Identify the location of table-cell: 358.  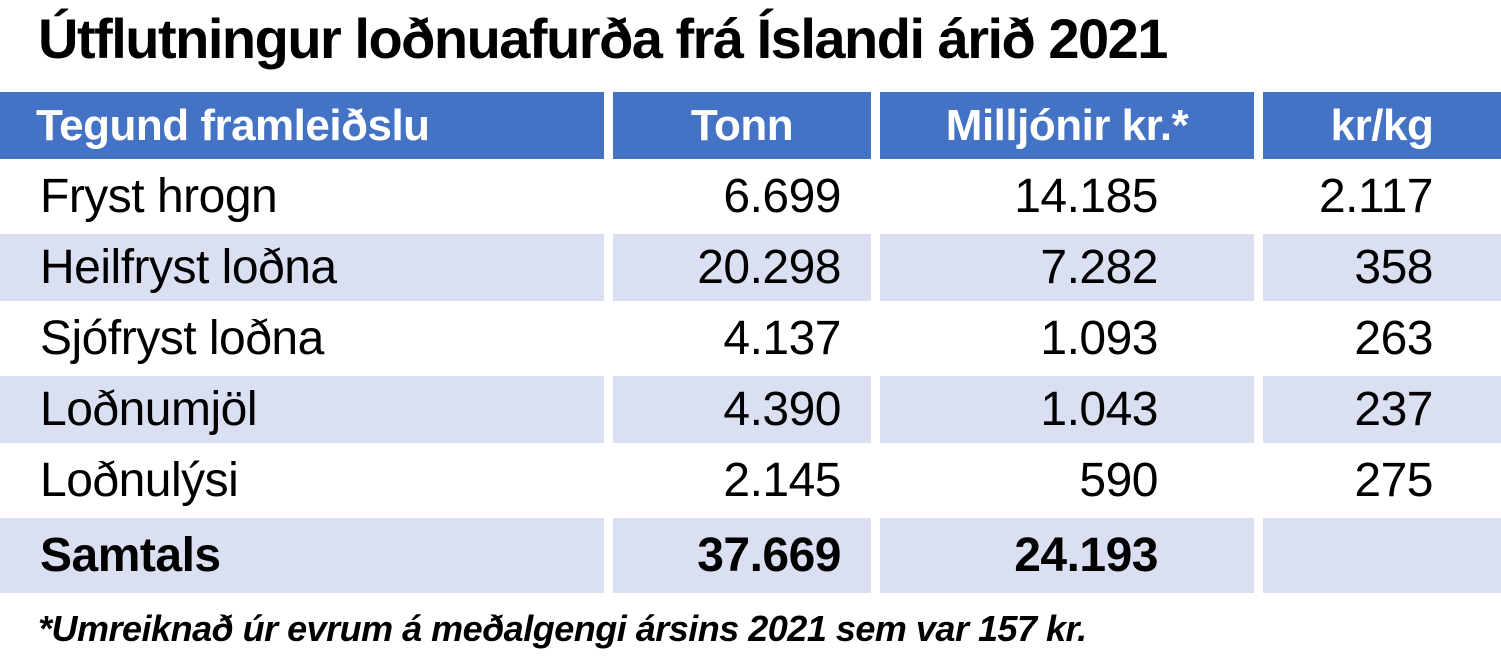
(1382, 267).